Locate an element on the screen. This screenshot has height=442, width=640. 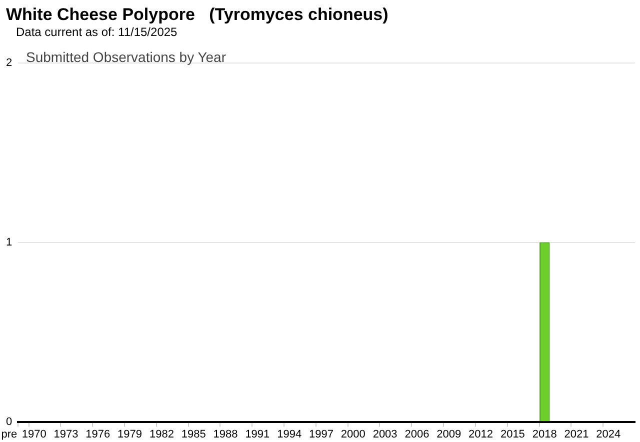
y-tick-label: 2 is located at coordinates (9, 63).